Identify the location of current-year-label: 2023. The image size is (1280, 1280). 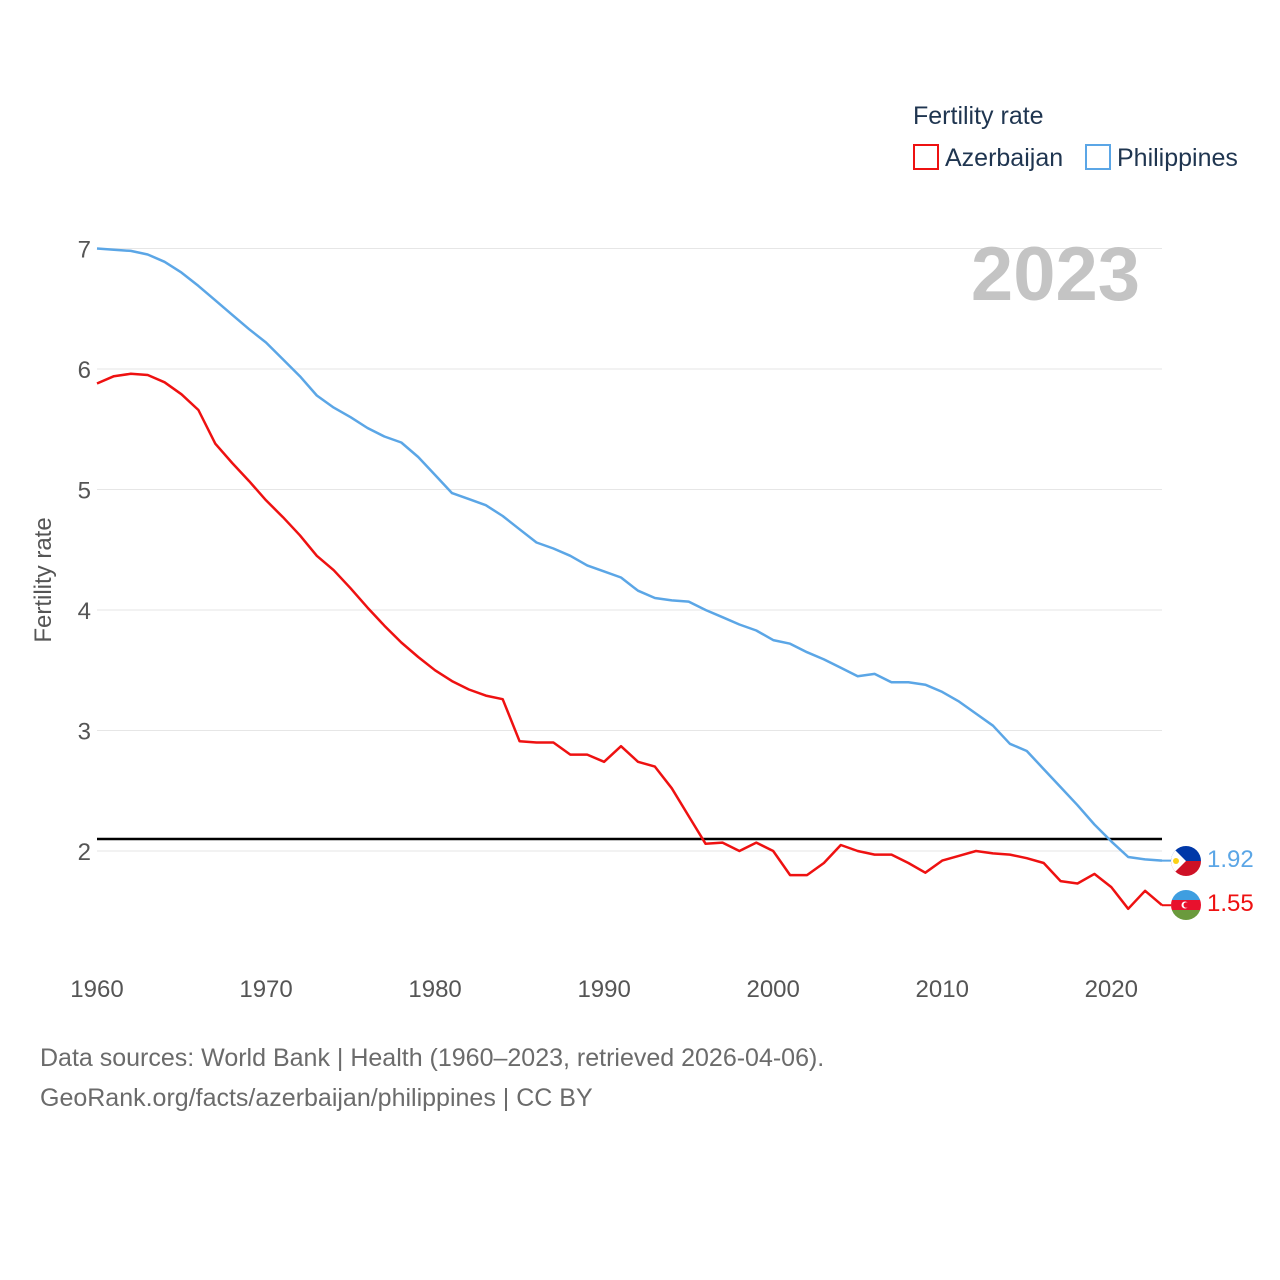
(1055, 274).